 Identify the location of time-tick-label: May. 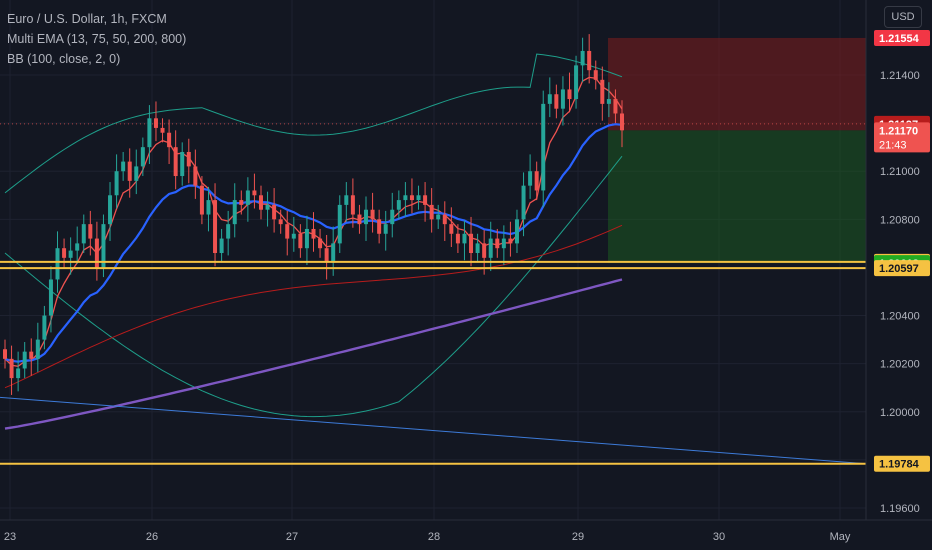
(840, 537).